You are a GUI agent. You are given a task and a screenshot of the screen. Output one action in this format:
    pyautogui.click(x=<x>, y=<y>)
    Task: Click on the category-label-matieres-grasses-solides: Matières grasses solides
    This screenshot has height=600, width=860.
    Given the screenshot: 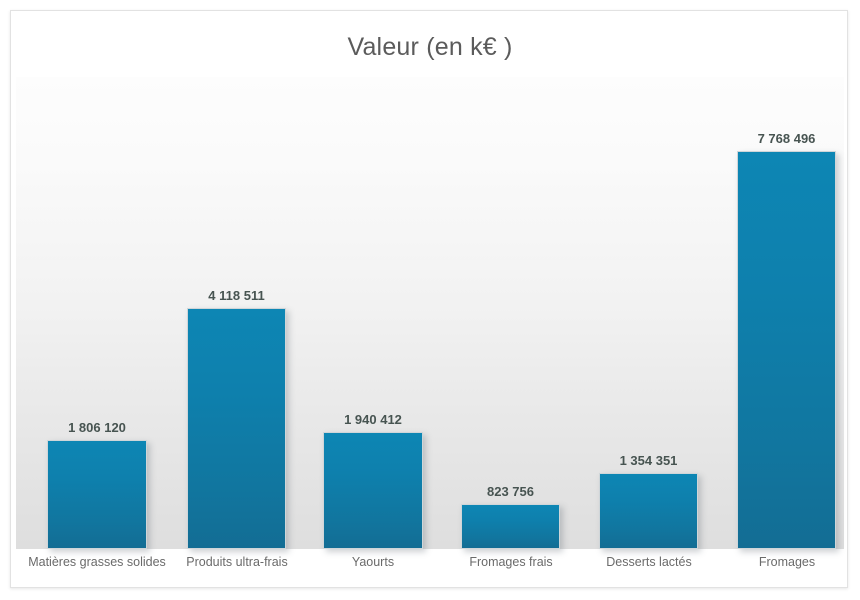 What is the action you would take?
    pyautogui.click(x=97, y=562)
    